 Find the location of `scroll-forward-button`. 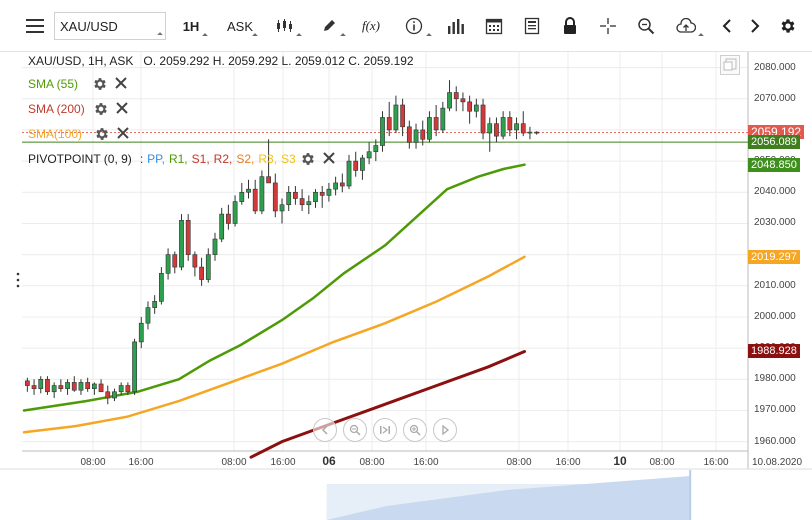

scroll-forward-button is located at coordinates (445, 430).